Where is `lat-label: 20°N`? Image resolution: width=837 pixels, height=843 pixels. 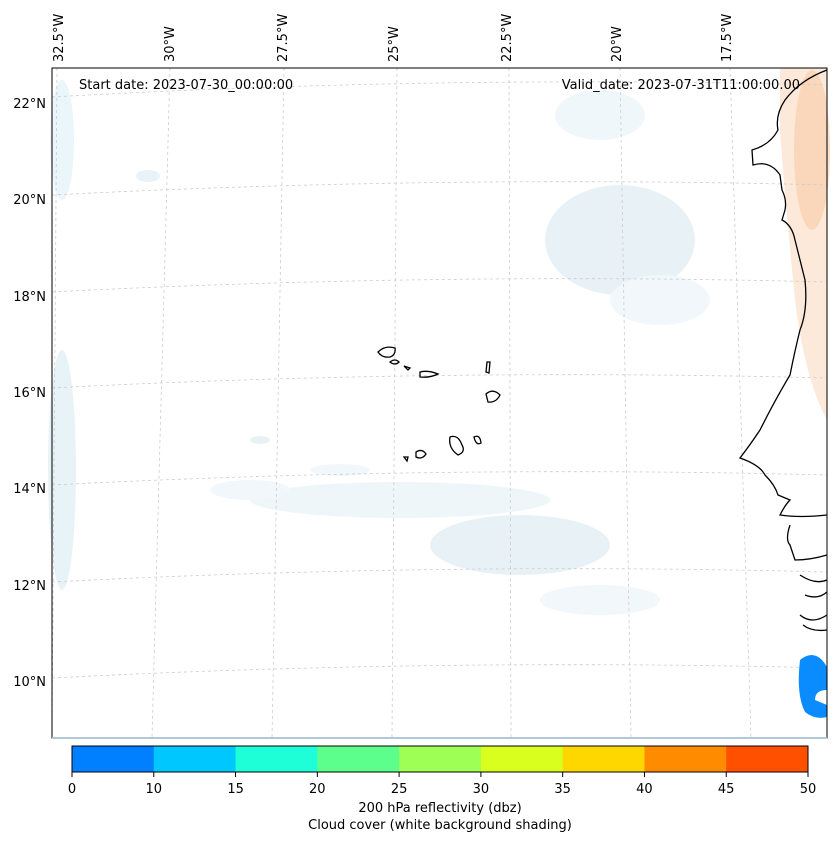
lat-label: 20°N is located at coordinates (29, 200).